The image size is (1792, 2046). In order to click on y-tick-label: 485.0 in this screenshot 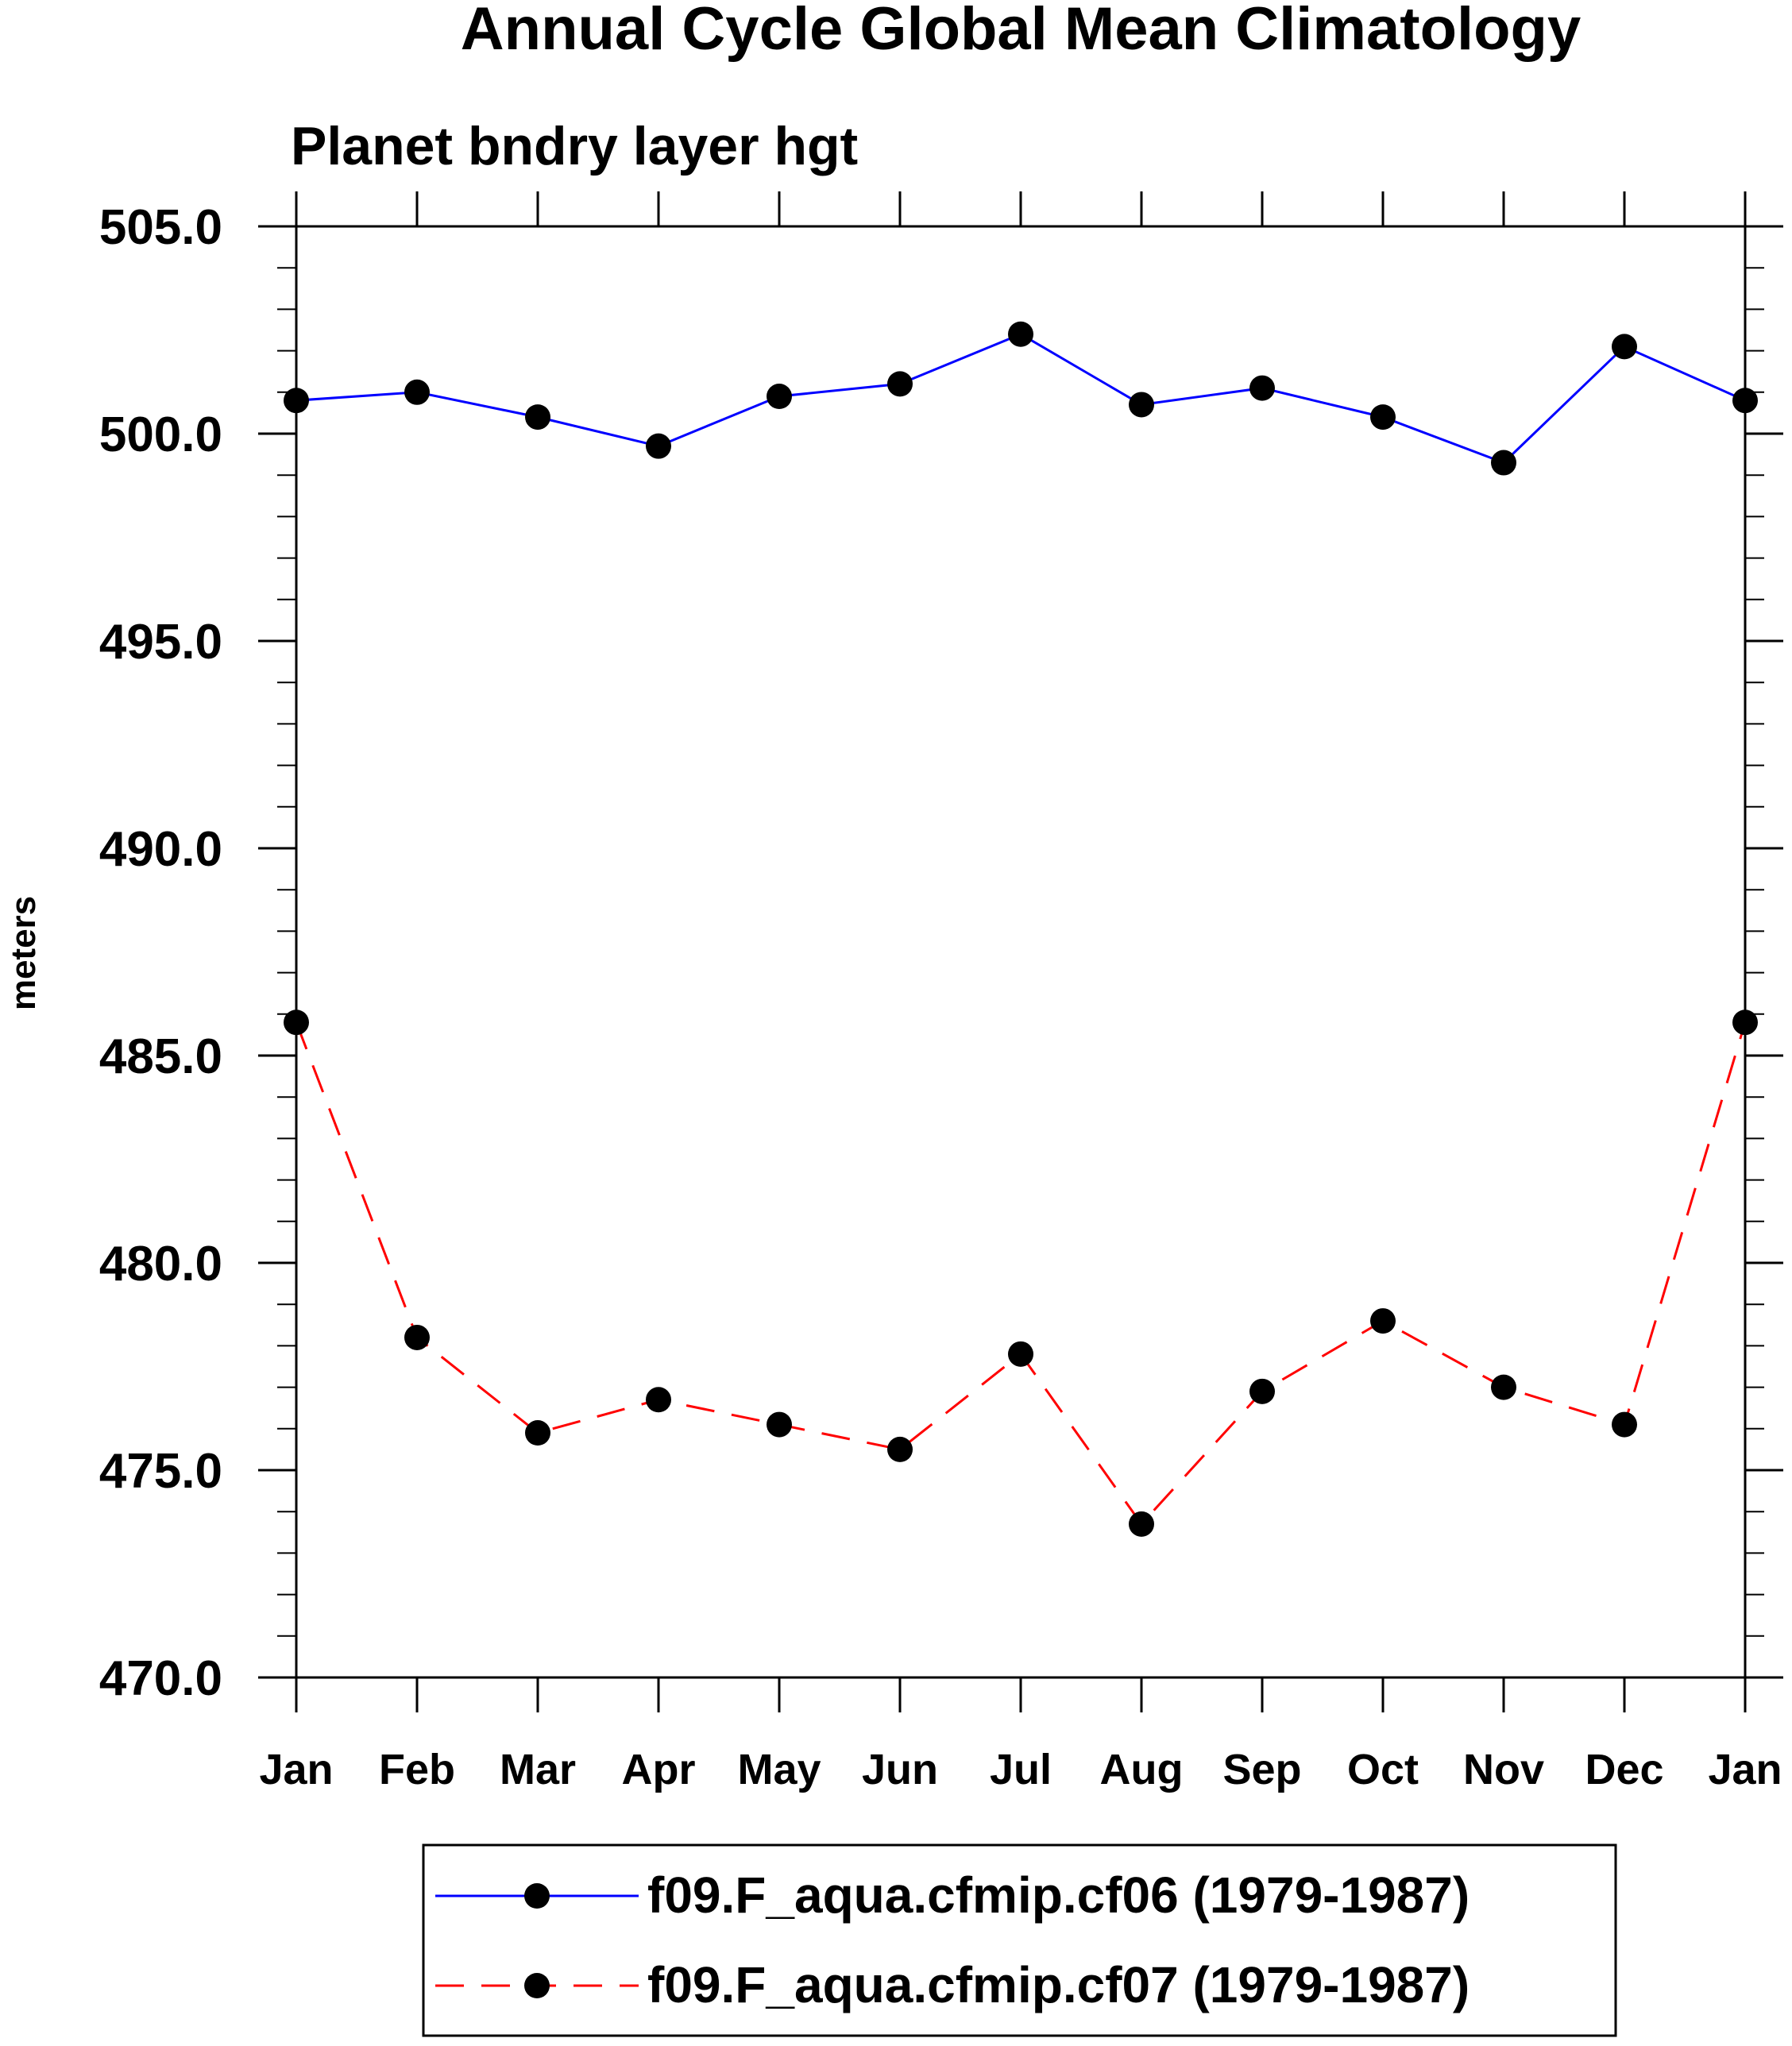, I will do `click(160, 1056)`.